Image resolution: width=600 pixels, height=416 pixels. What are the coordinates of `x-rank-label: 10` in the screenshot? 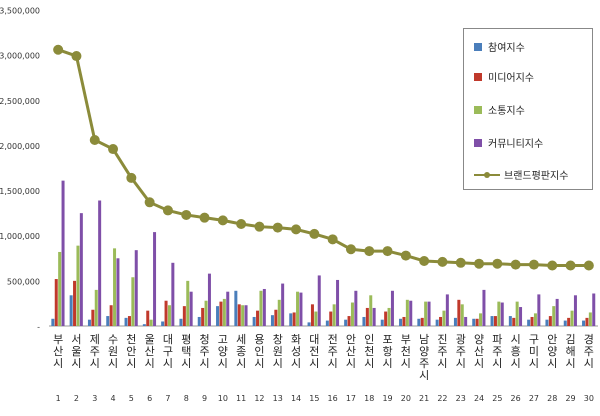 It's located at (223, 398).